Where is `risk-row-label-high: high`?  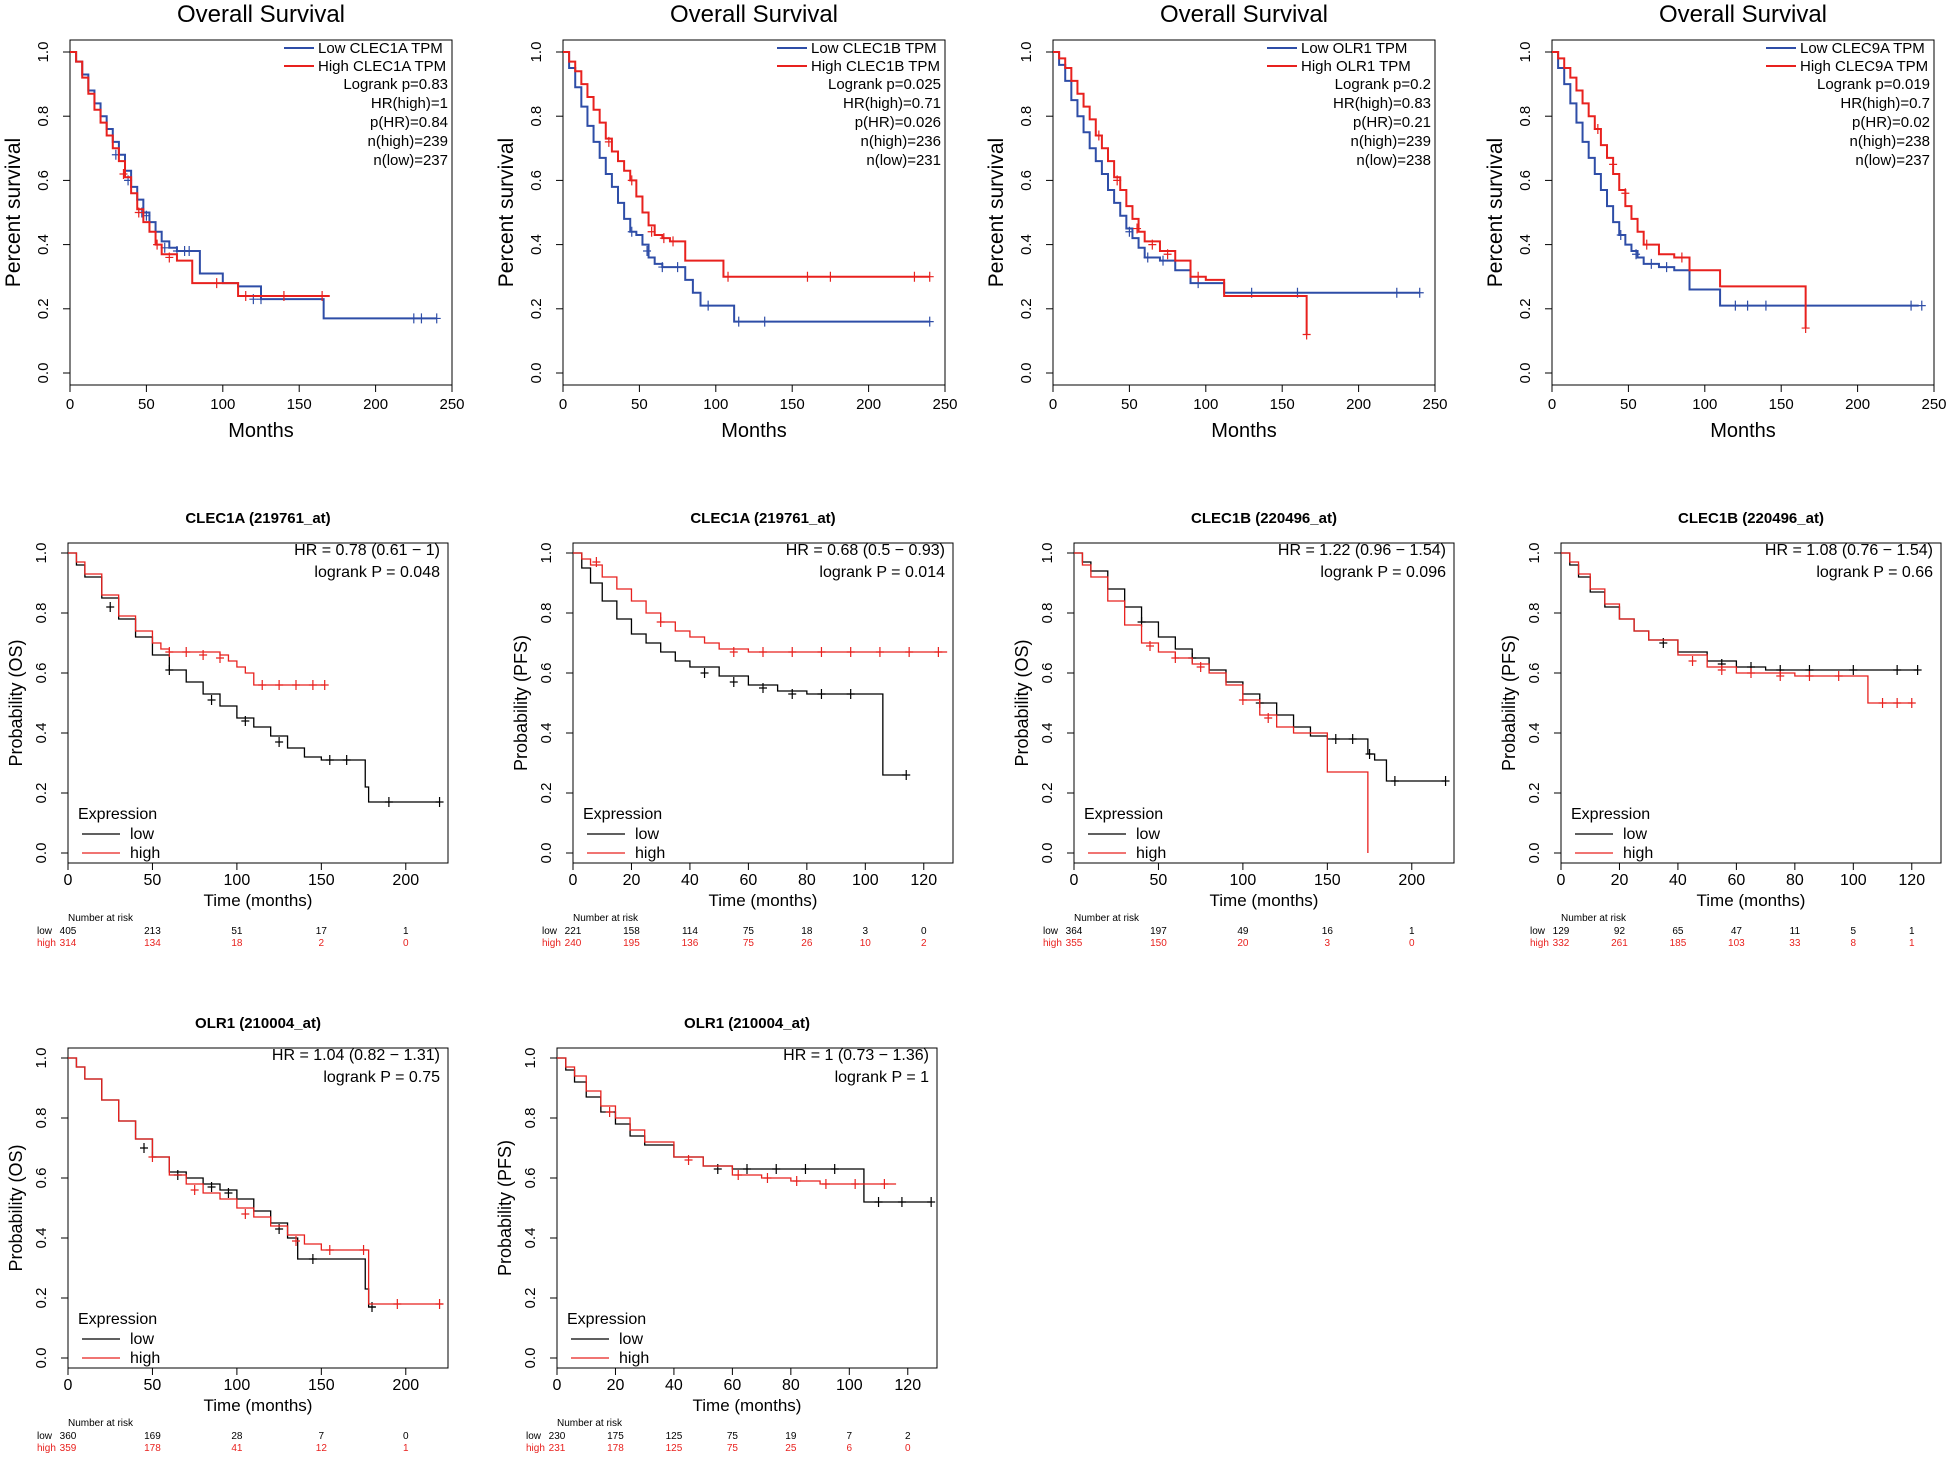
risk-row-label-high: high is located at coordinates (1539, 943).